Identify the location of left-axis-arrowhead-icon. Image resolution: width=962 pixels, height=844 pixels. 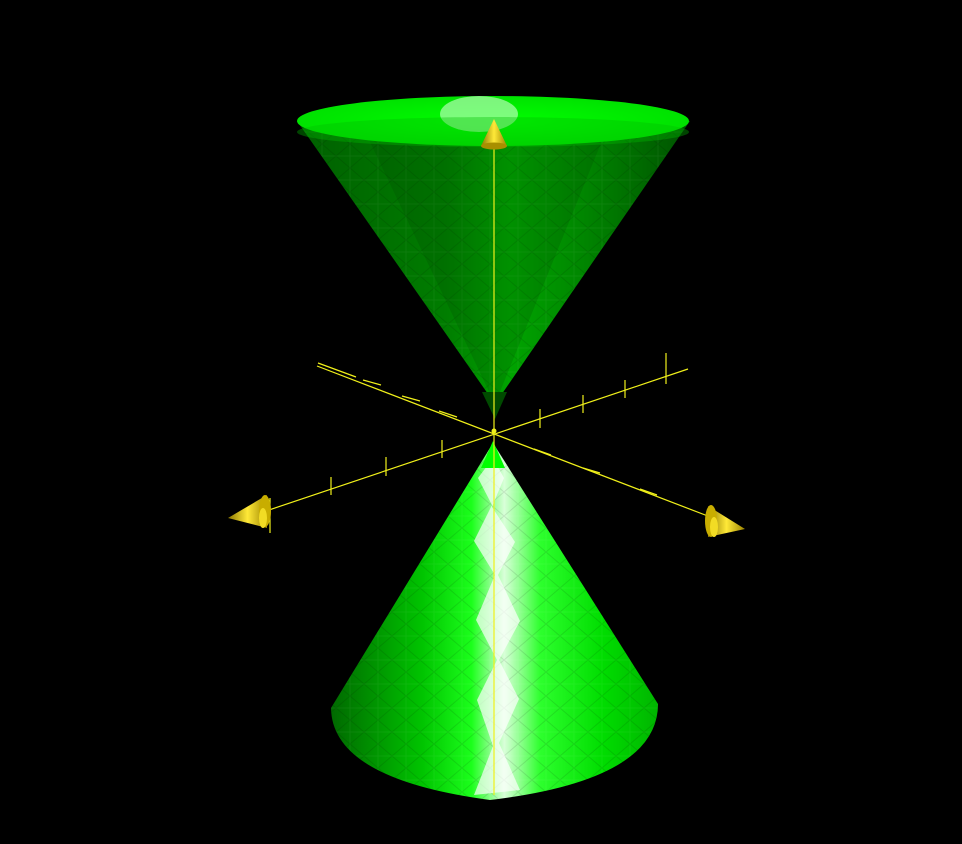
(249, 511).